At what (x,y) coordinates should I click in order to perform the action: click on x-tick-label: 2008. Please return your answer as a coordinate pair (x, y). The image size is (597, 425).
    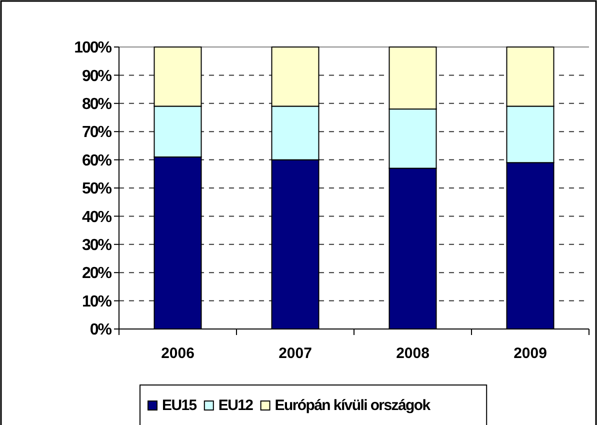
    Looking at the image, I should click on (413, 353).